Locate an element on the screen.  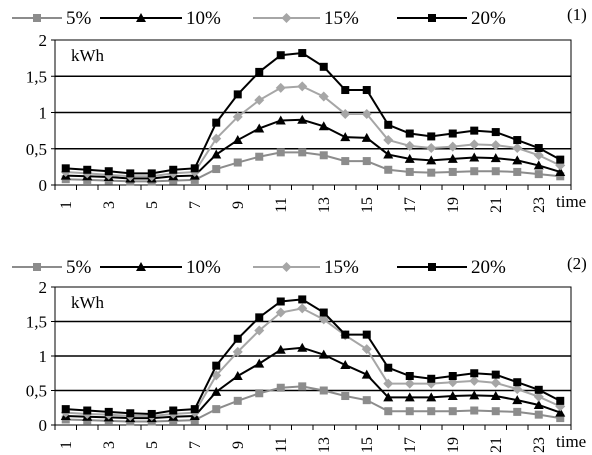
y-tick-label: 1,5 is located at coordinates (36, 322).